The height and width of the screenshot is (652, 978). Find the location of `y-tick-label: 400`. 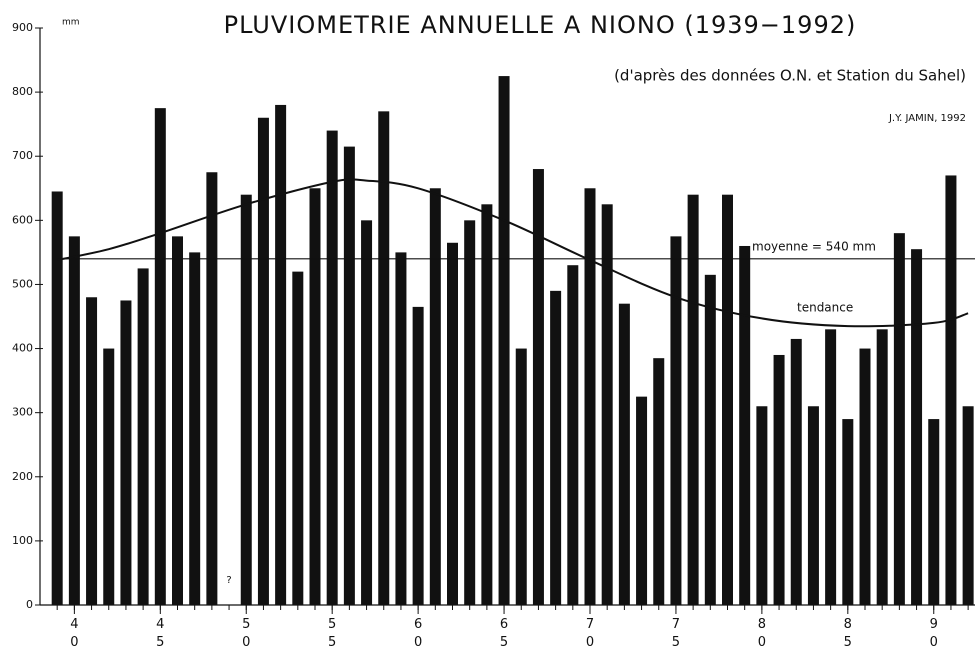

y-tick-label: 400 is located at coordinates (22, 348).